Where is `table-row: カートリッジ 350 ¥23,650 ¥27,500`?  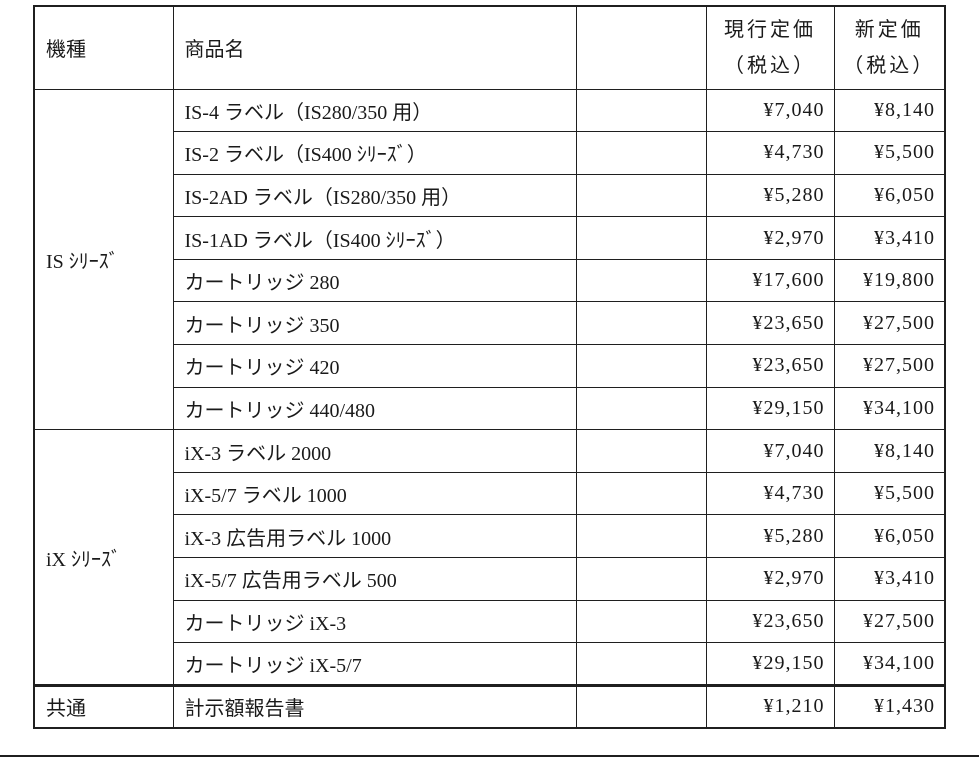
table-row: カートリッジ 350 ¥23,650 ¥27,500 is located at coordinates (490, 323).